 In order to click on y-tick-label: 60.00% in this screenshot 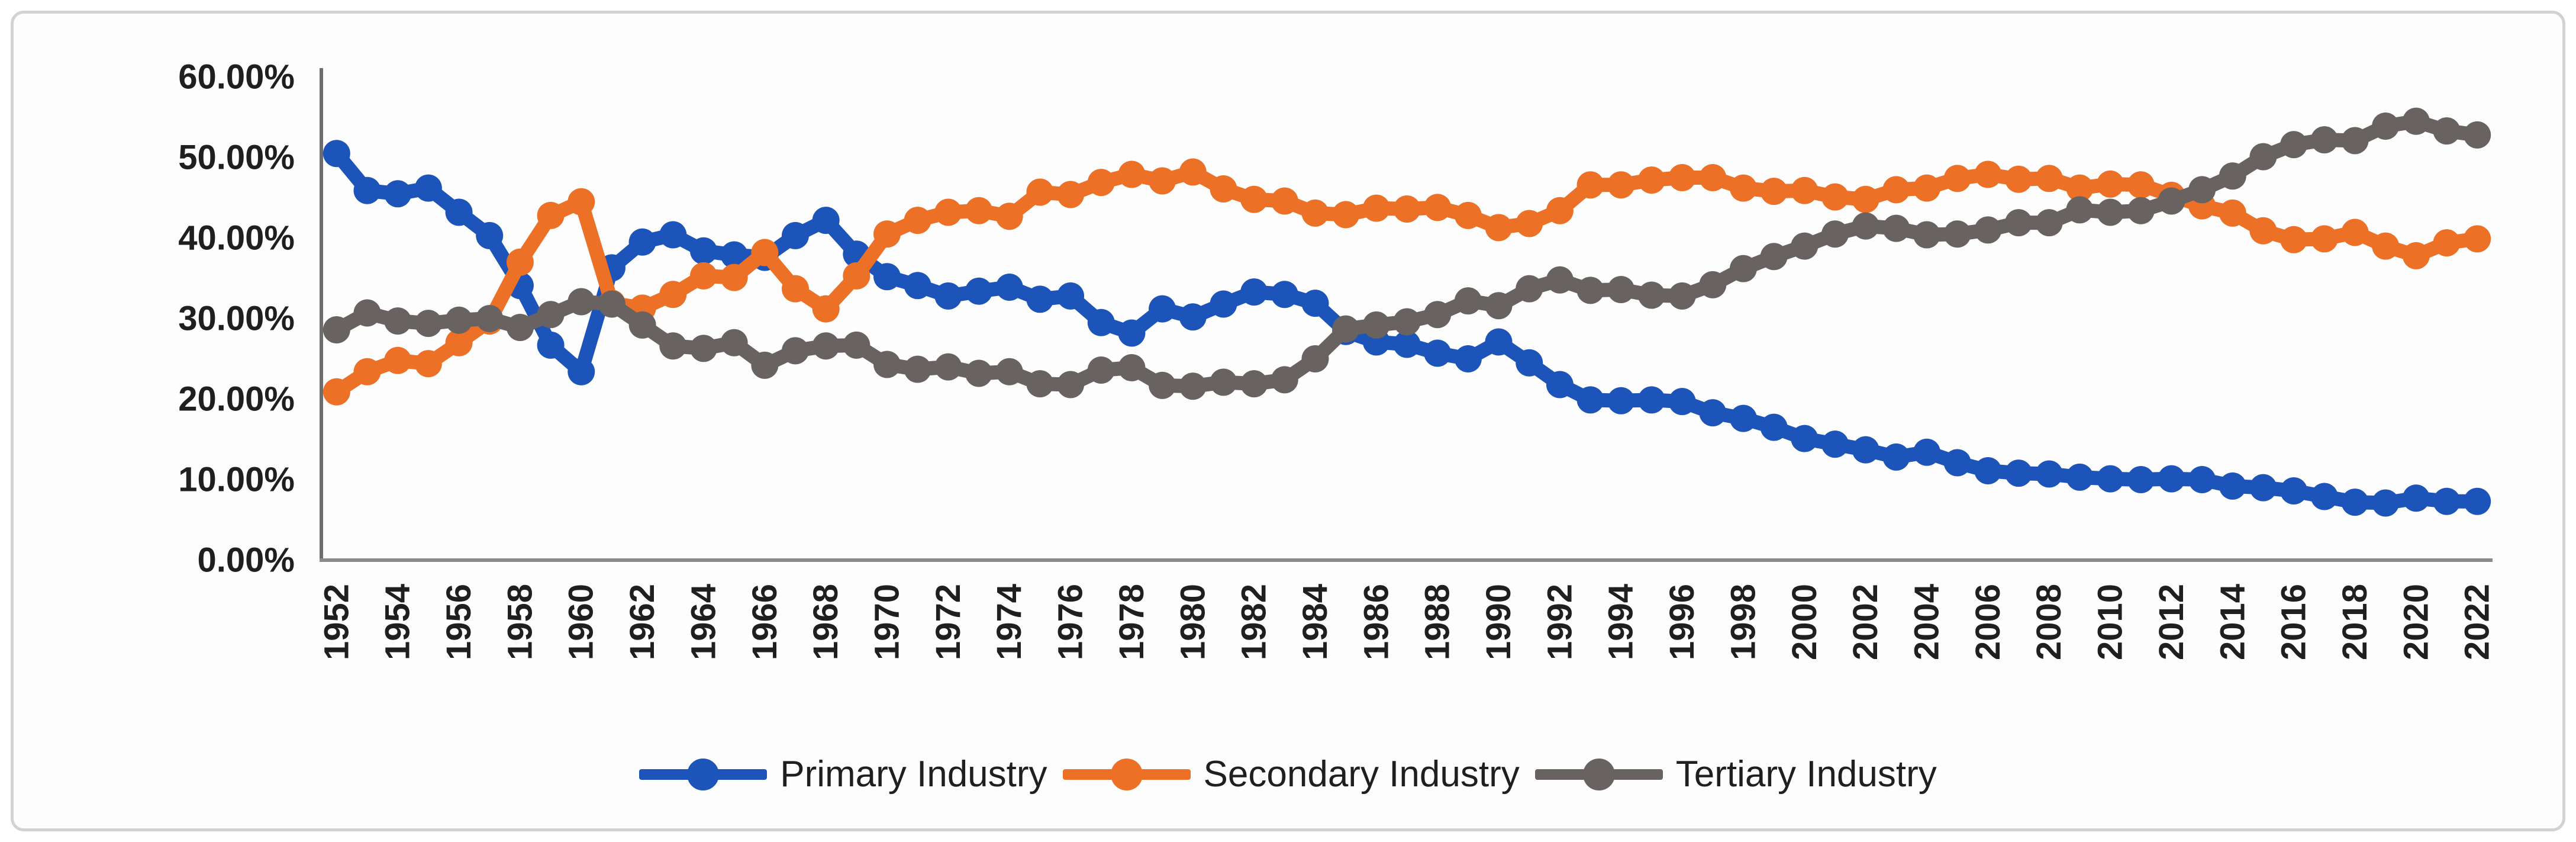, I will do `click(236, 77)`.